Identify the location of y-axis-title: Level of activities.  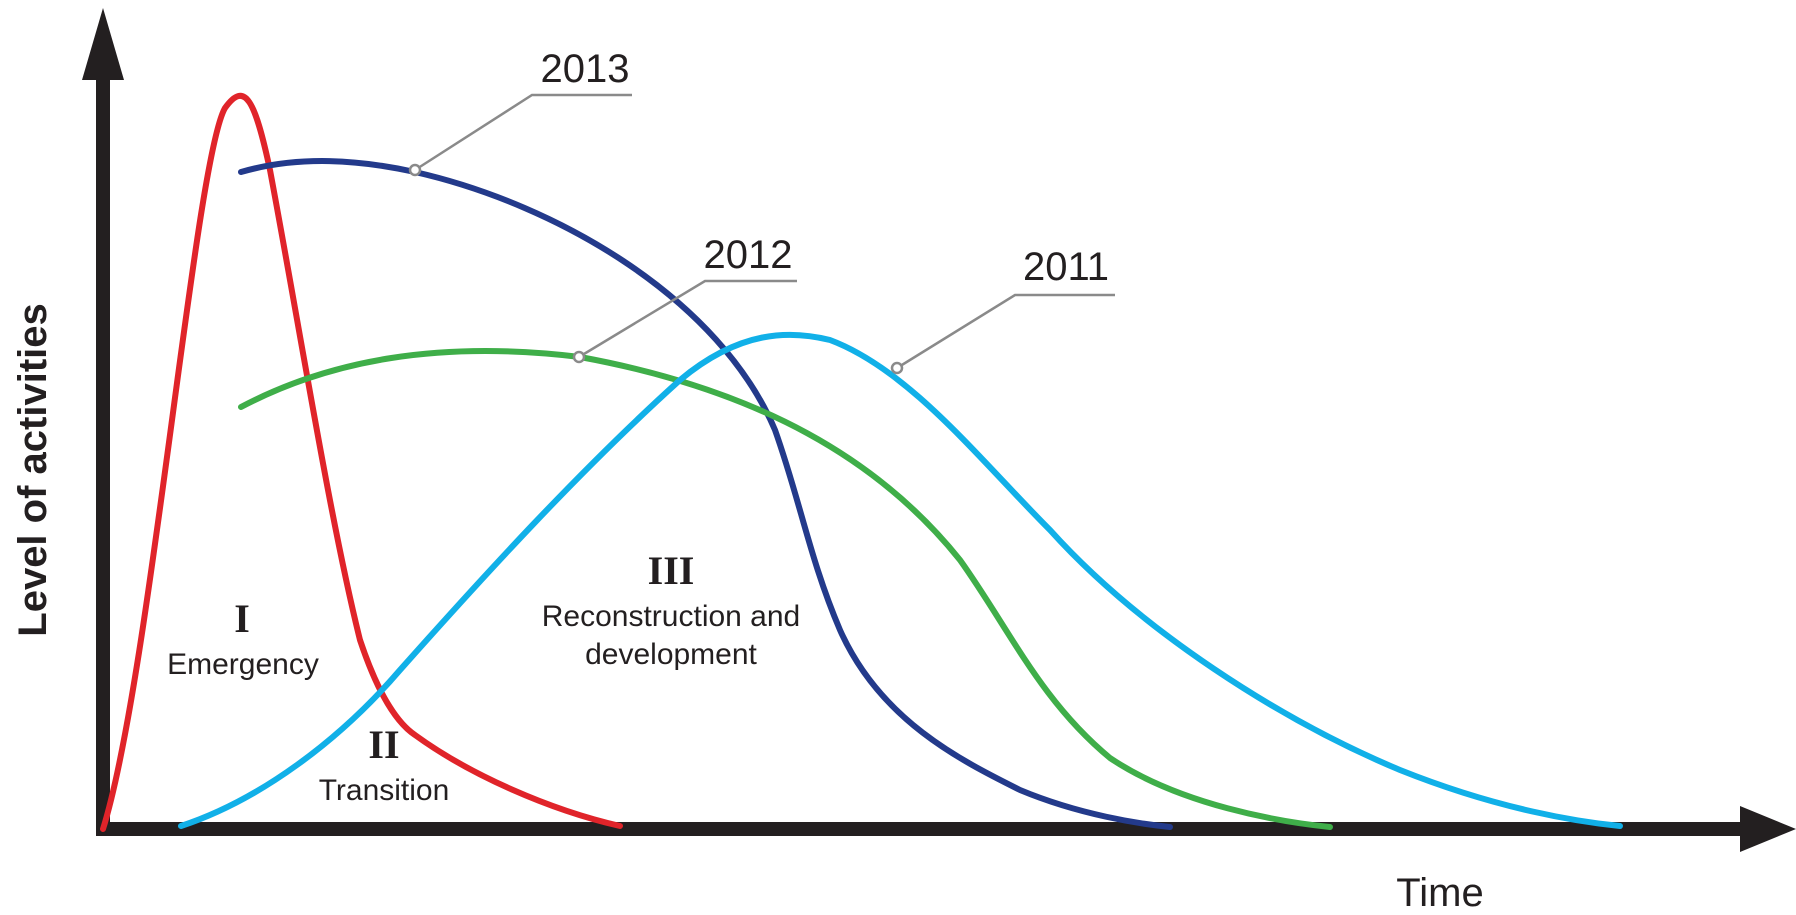
(33, 469).